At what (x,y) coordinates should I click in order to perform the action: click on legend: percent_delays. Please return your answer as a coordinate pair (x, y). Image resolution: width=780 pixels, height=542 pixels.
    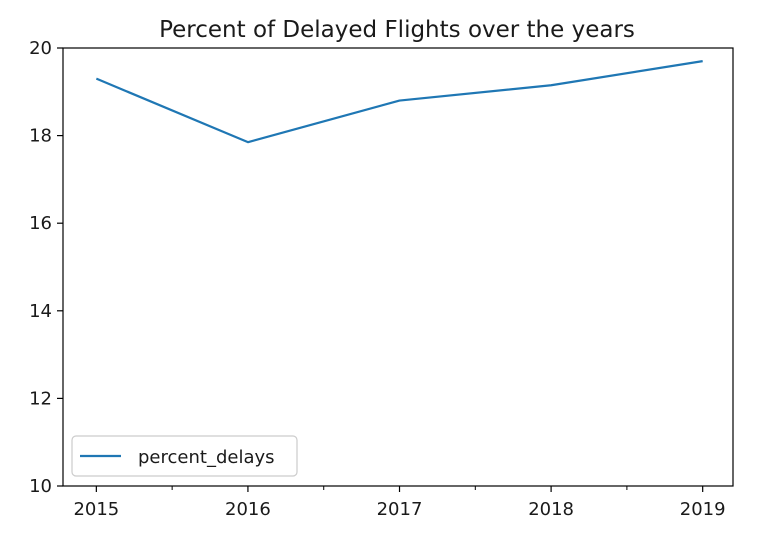
    Looking at the image, I should click on (184, 456).